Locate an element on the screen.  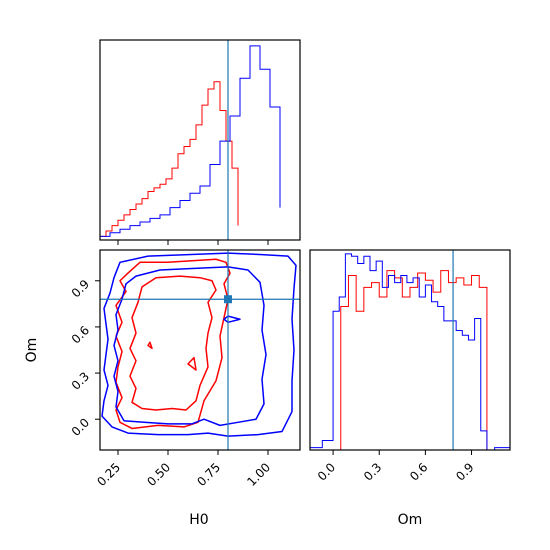
scatter-x-tick-label-0: 0.25 is located at coordinates (108, 474).